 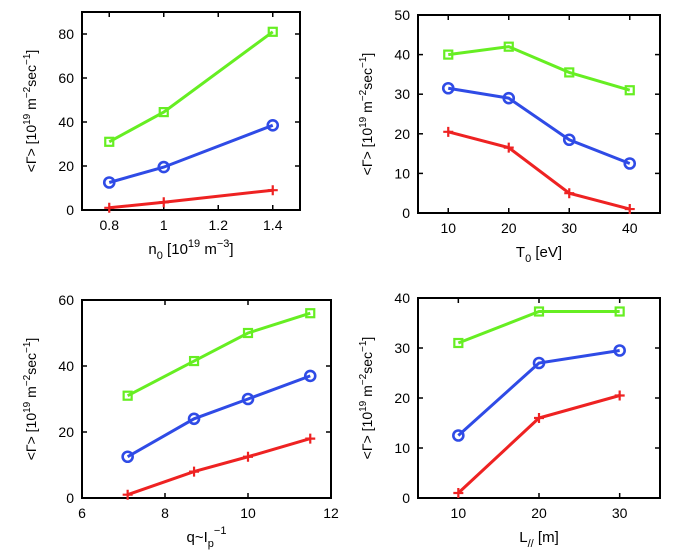 What do you see at coordinates (538, 539) in the screenshot?
I see `x-axis-label: L// [m]` at bounding box center [538, 539].